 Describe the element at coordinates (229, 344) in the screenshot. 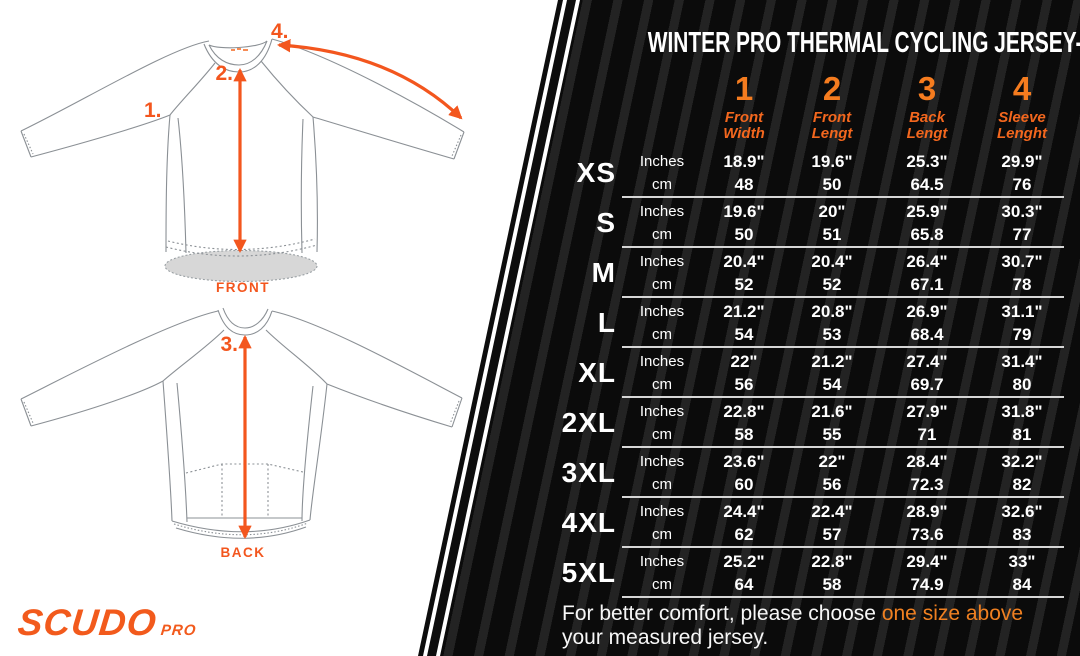

I see `marker-3-label: 3.` at that location.